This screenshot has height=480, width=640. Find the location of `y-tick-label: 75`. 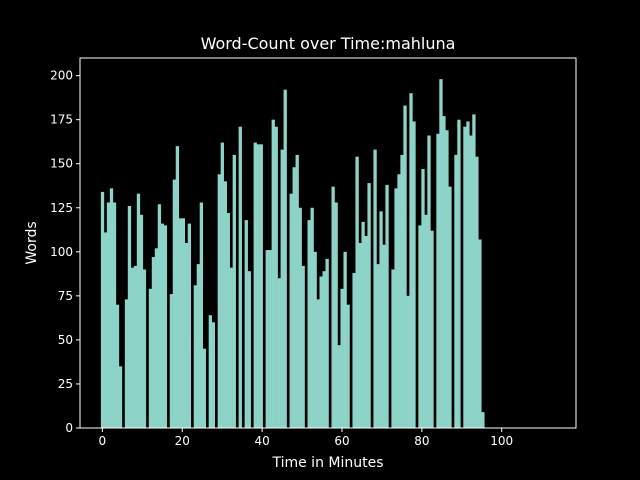

y-tick-label: 75 is located at coordinates (65, 296).